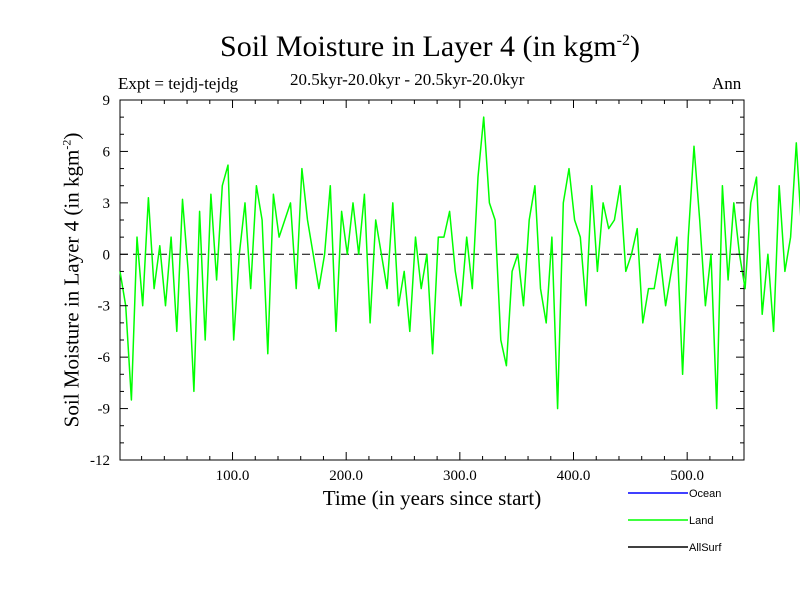 This screenshot has width=800, height=600. Describe the element at coordinates (407, 79) in the screenshot. I see `chart-subtitle: 20.5kyr-20.0kyr - 20.5kyr-20.0kyr` at that location.